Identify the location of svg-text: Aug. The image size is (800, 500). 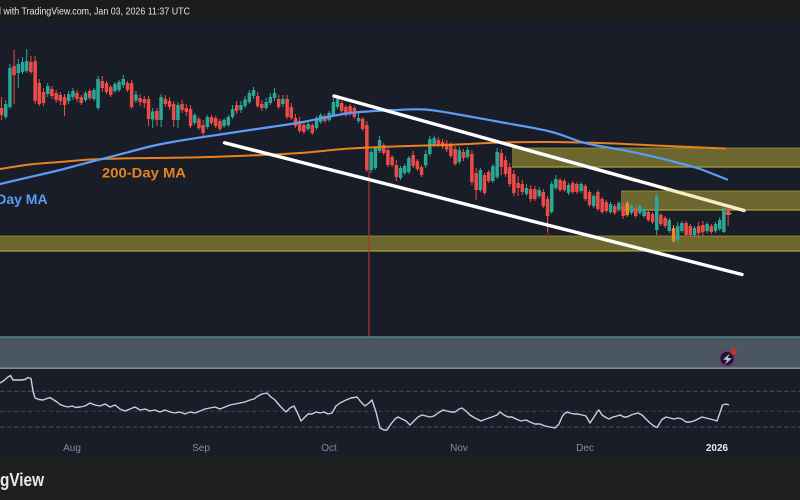
(72, 448).